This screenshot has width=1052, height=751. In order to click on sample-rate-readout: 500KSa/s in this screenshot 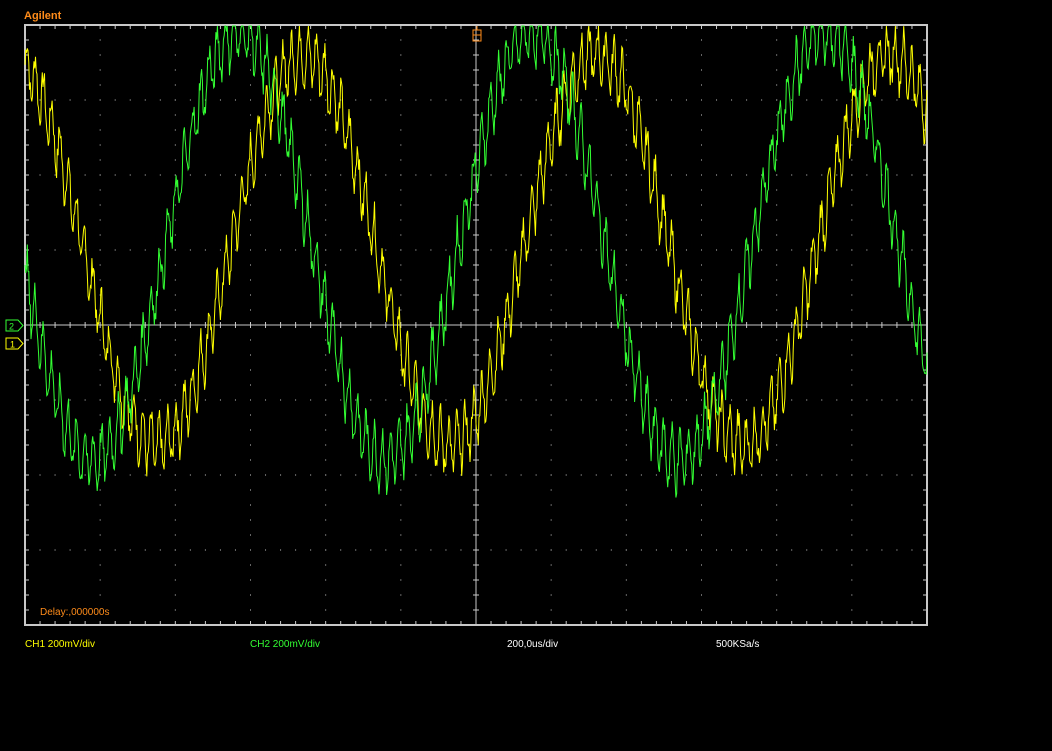, I will do `click(738, 644)`.